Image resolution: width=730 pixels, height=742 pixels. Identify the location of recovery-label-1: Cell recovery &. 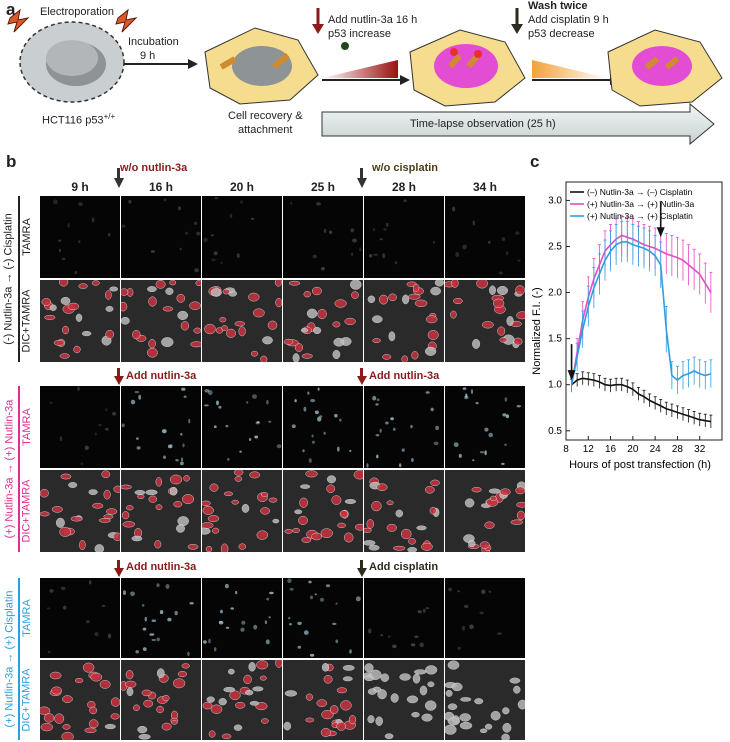
(265, 116).